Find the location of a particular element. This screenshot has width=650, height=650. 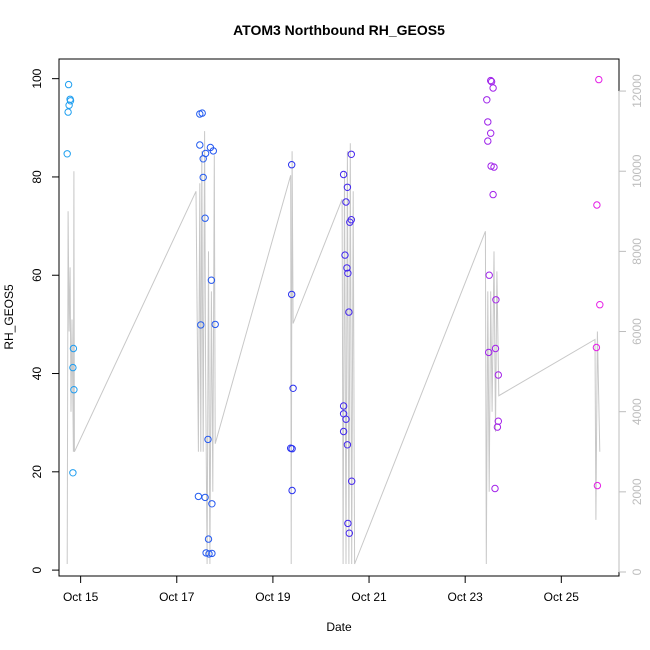

y-axis-label: RH_GEOS5 is located at coordinates (9, 317).